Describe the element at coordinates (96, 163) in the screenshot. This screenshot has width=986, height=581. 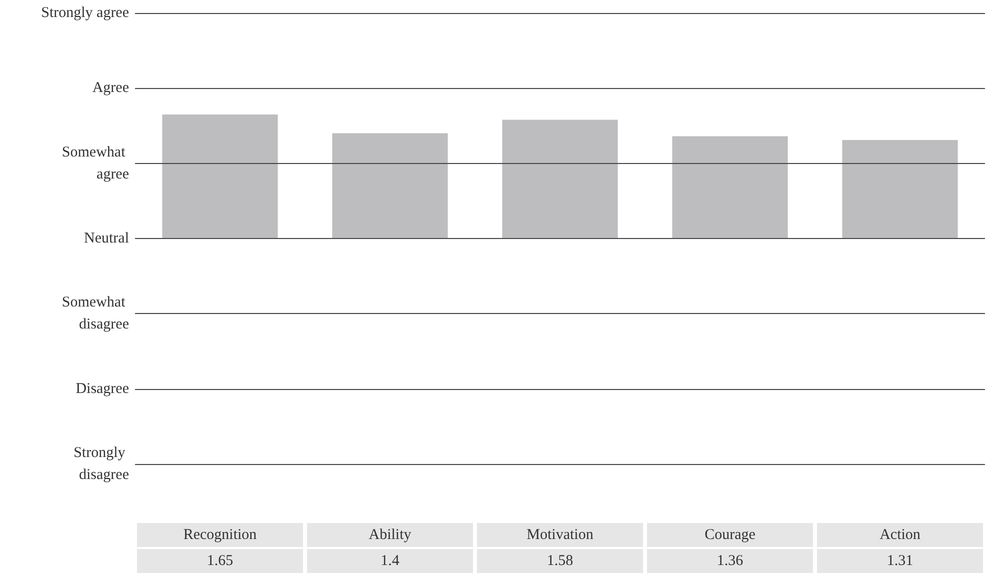
I see `ref-line-label: Somewhat agree` at that location.